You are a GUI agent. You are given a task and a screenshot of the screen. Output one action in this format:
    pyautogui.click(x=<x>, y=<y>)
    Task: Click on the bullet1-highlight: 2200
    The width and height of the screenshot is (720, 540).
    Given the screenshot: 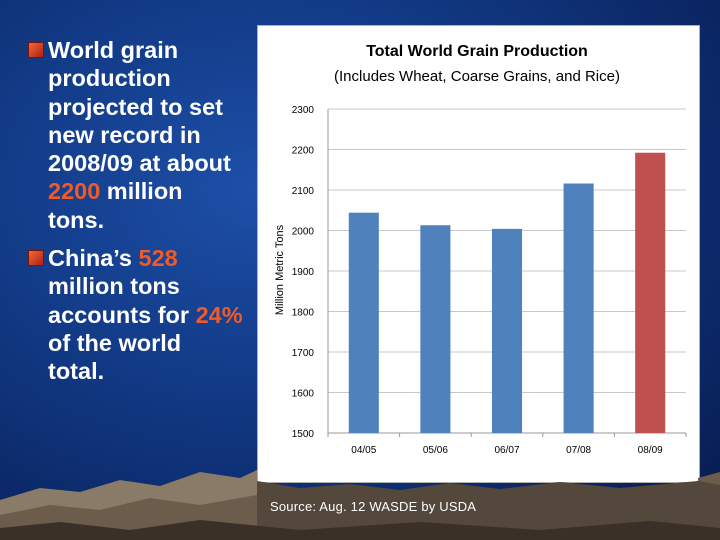 What is the action you would take?
    pyautogui.click(x=74, y=191)
    